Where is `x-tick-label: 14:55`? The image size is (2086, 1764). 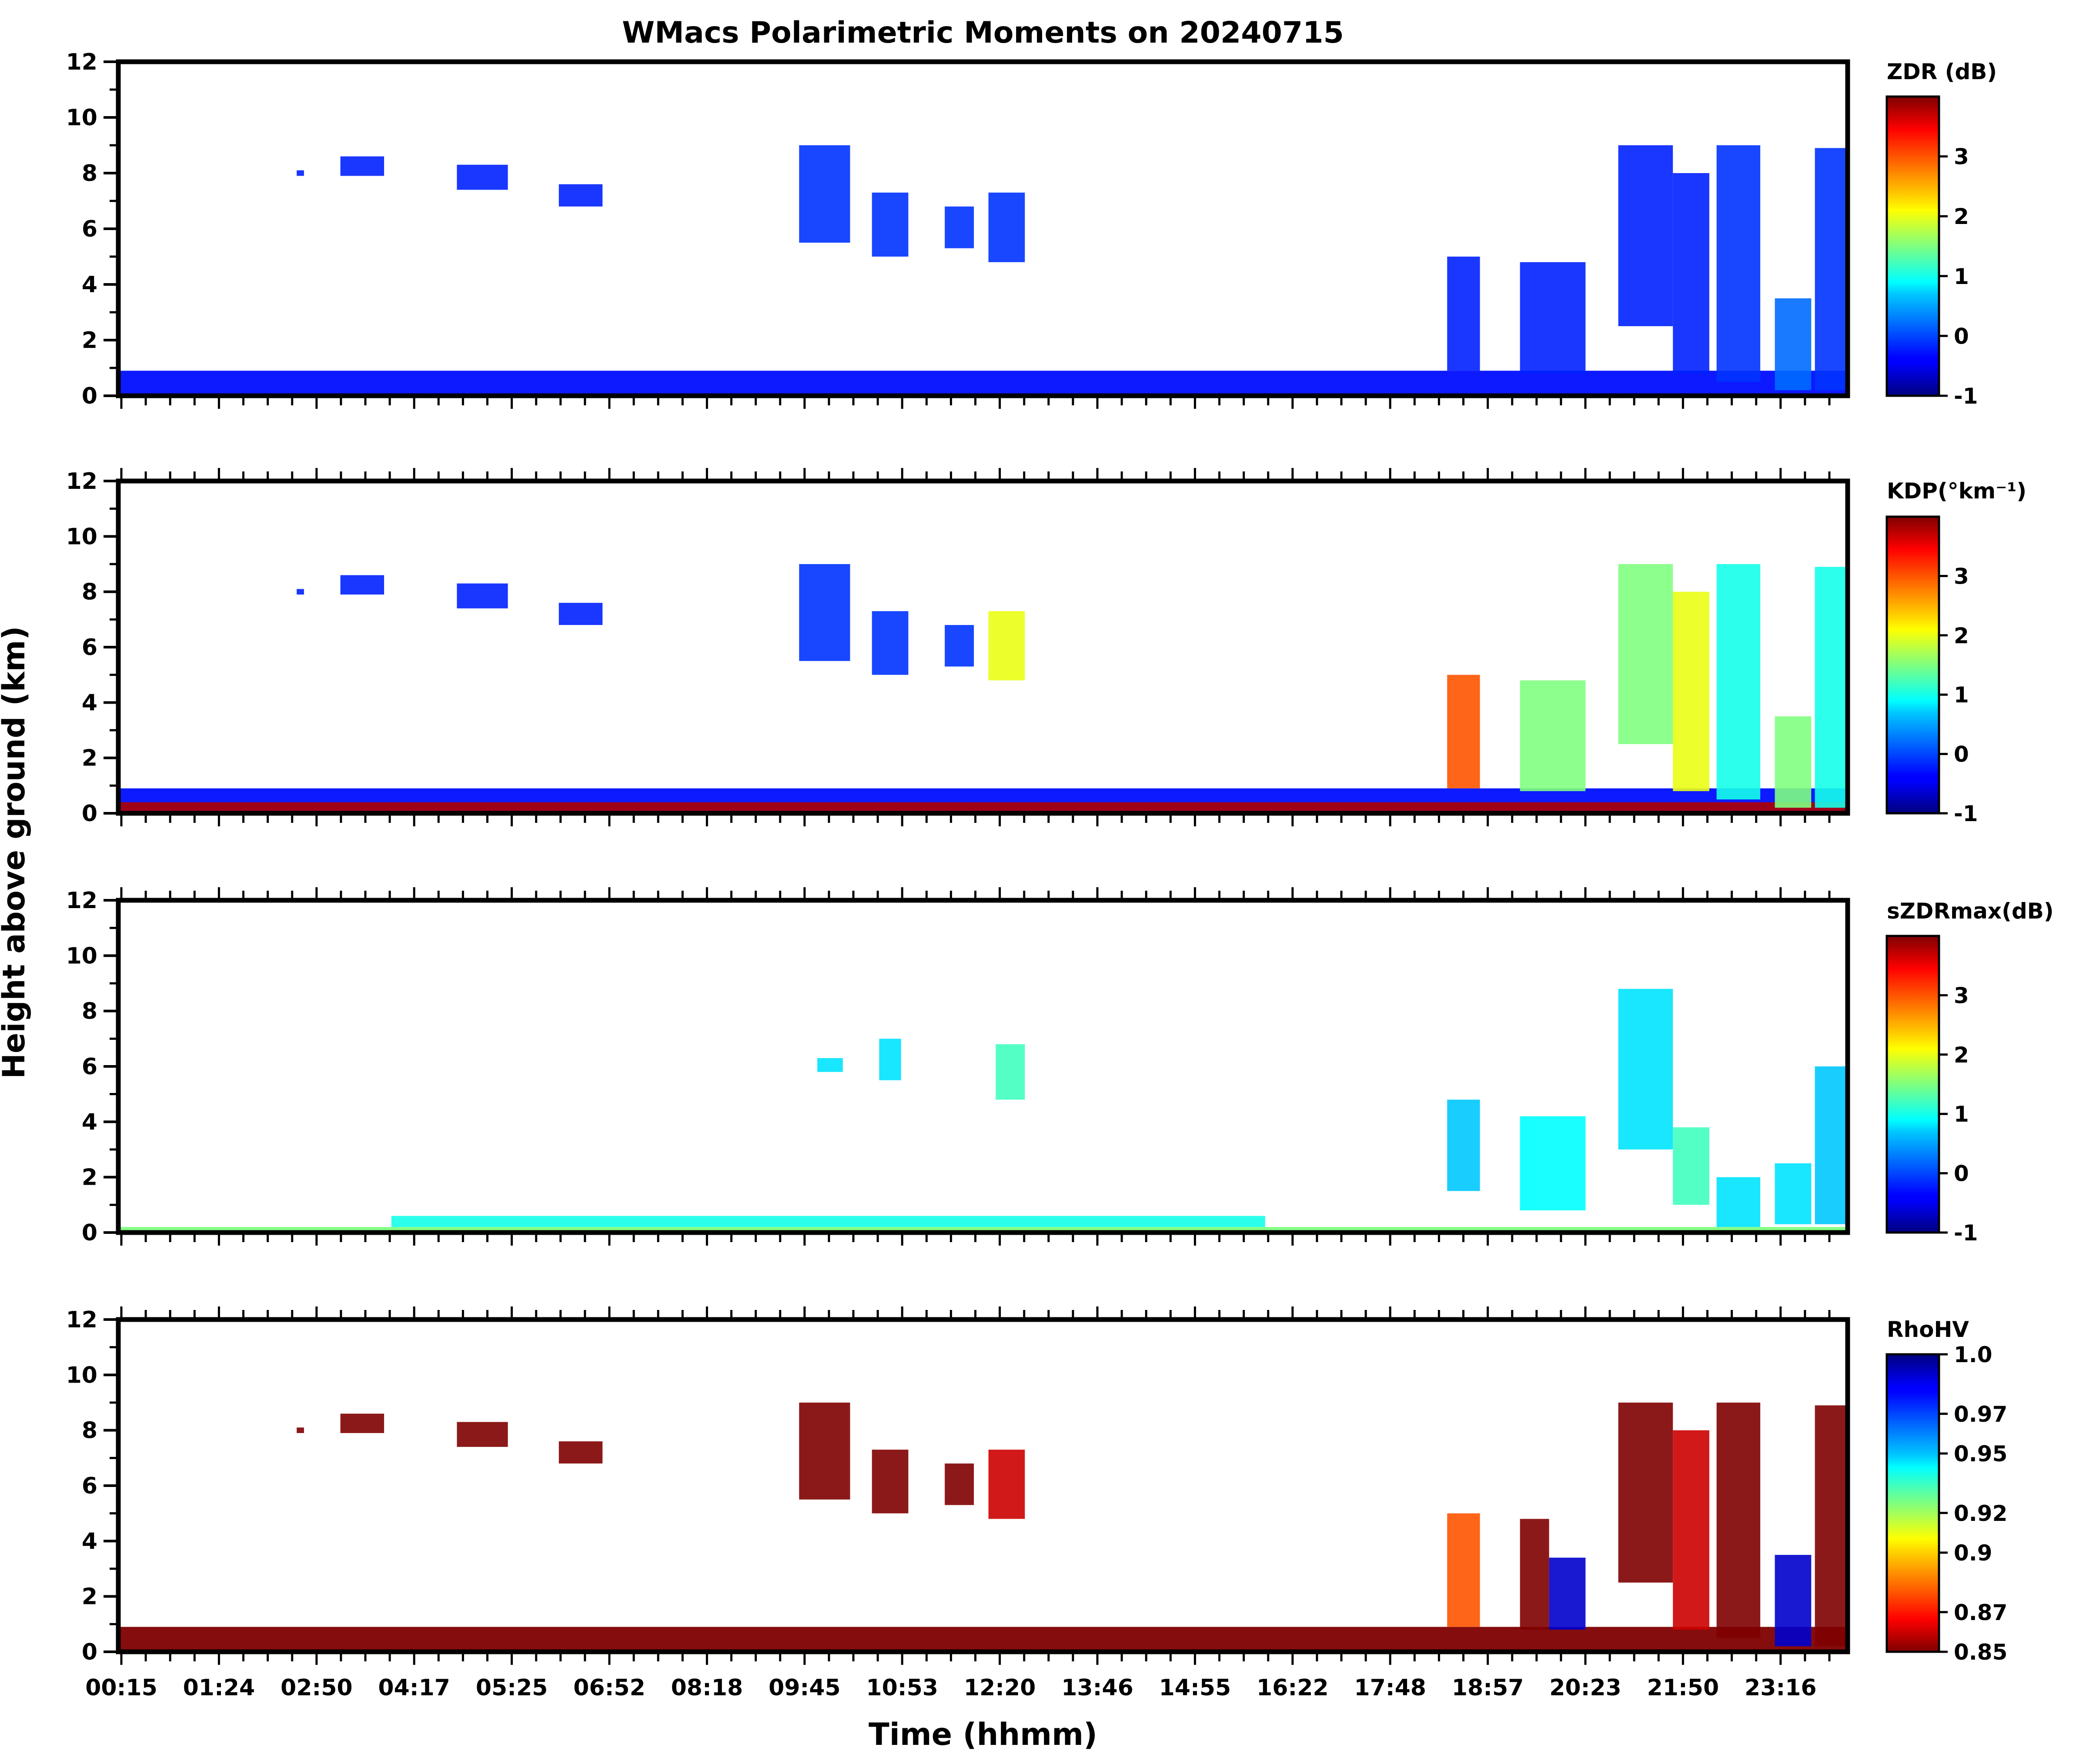 x-tick-label: 14:55 is located at coordinates (1195, 1688).